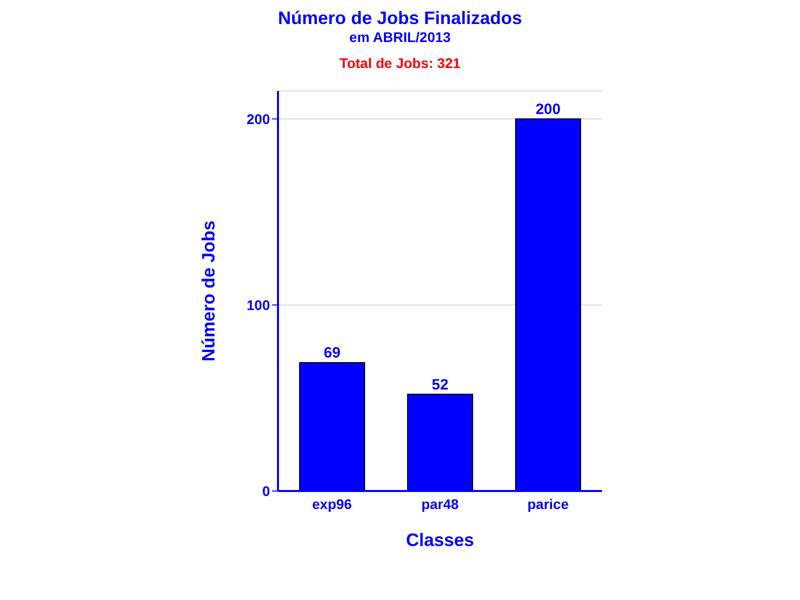  I want to click on x-tick-label: exp96, so click(332, 504).